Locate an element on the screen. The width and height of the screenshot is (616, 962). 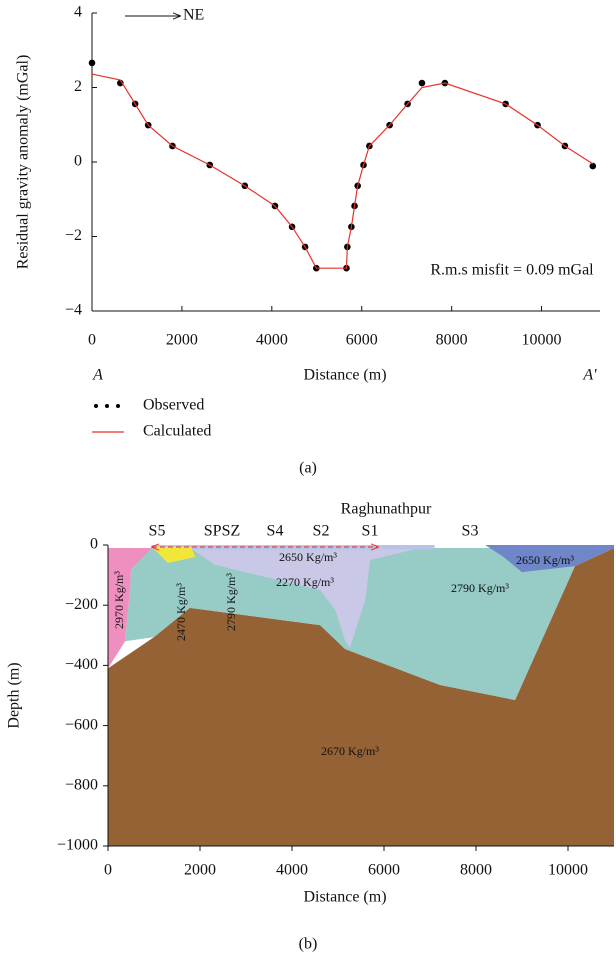
panel-label: (a) is located at coordinates (308, 468).